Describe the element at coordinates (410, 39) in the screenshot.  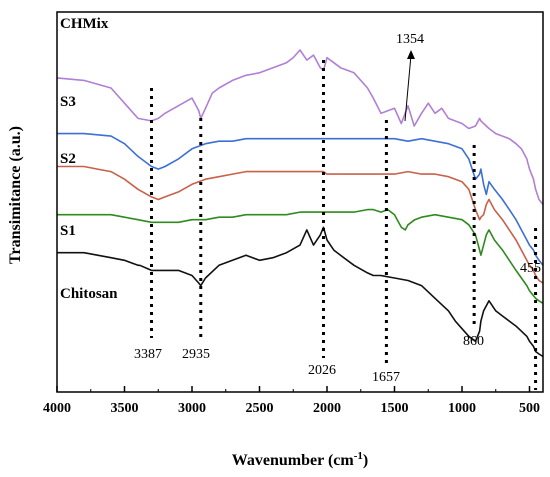
I see `peak-label-1354: 1354` at that location.